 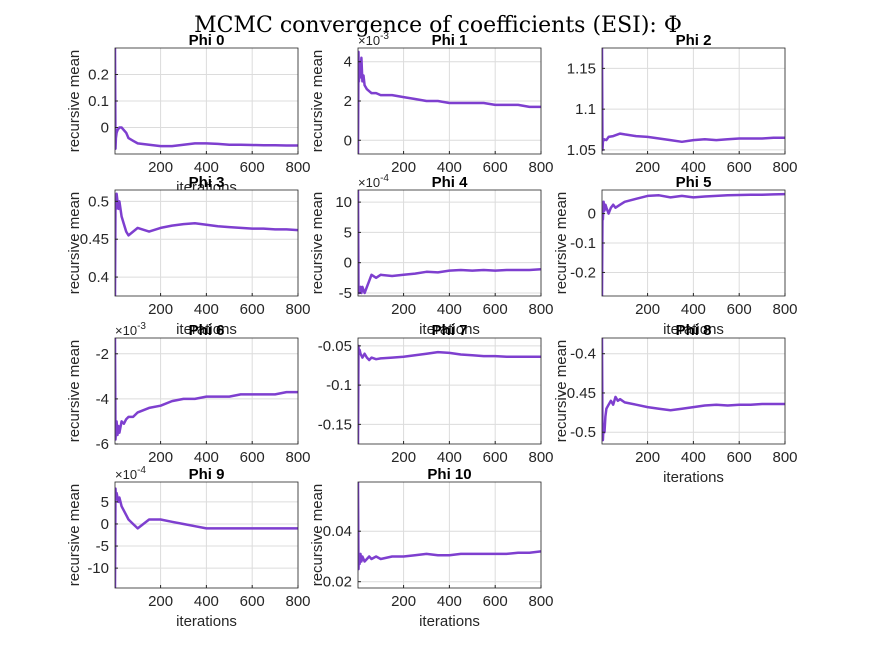 I want to click on y-tick-label: 0.1, so click(x=98, y=101).